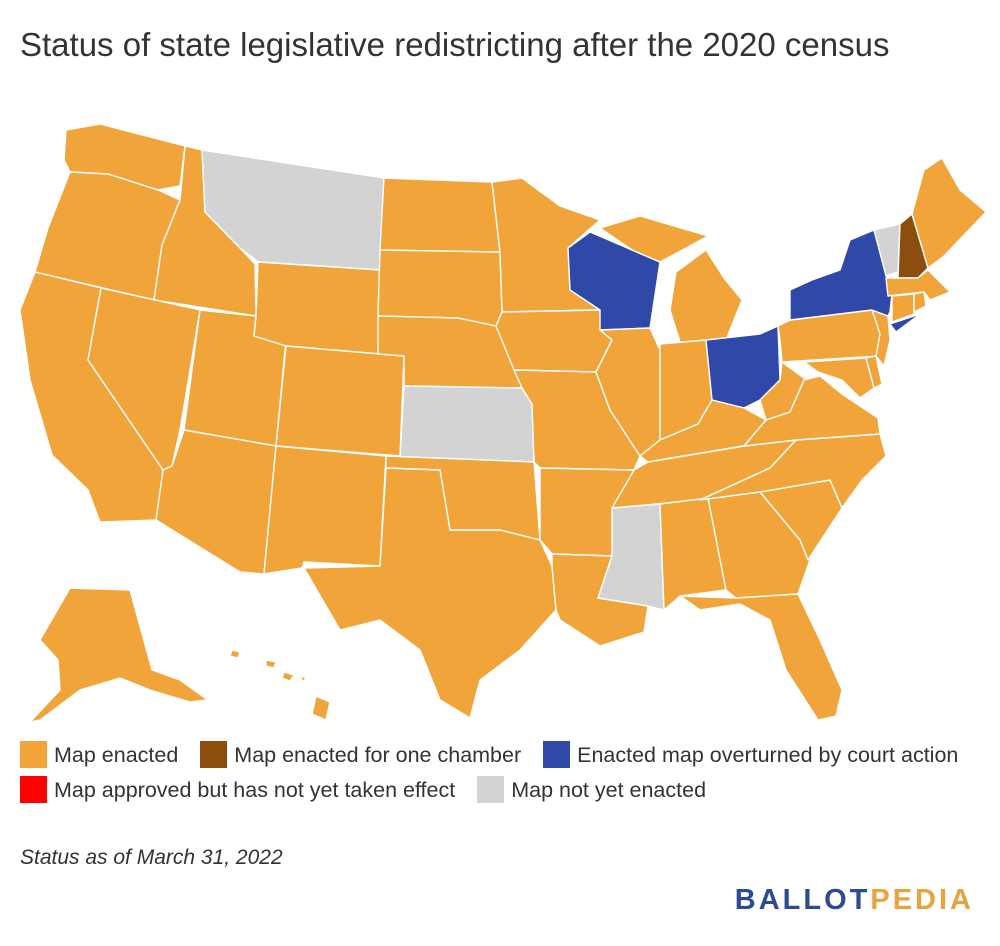 The image size is (1000, 946). Describe the element at coordinates (467, 424) in the screenshot. I see `state-KS` at that location.